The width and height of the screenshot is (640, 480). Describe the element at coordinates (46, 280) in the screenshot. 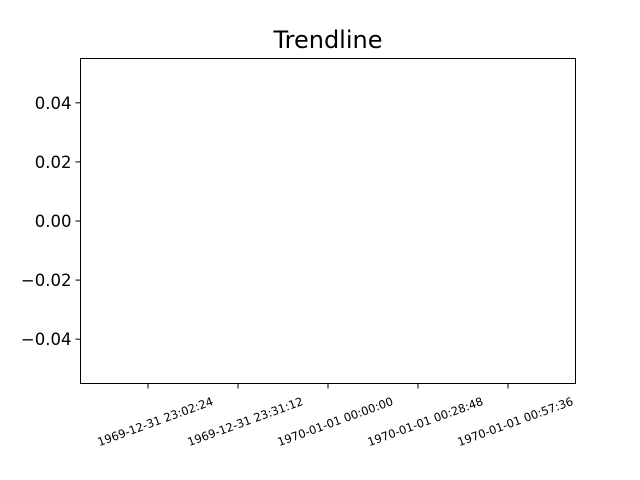

I see `y-tick-label: −0.02` at that location.